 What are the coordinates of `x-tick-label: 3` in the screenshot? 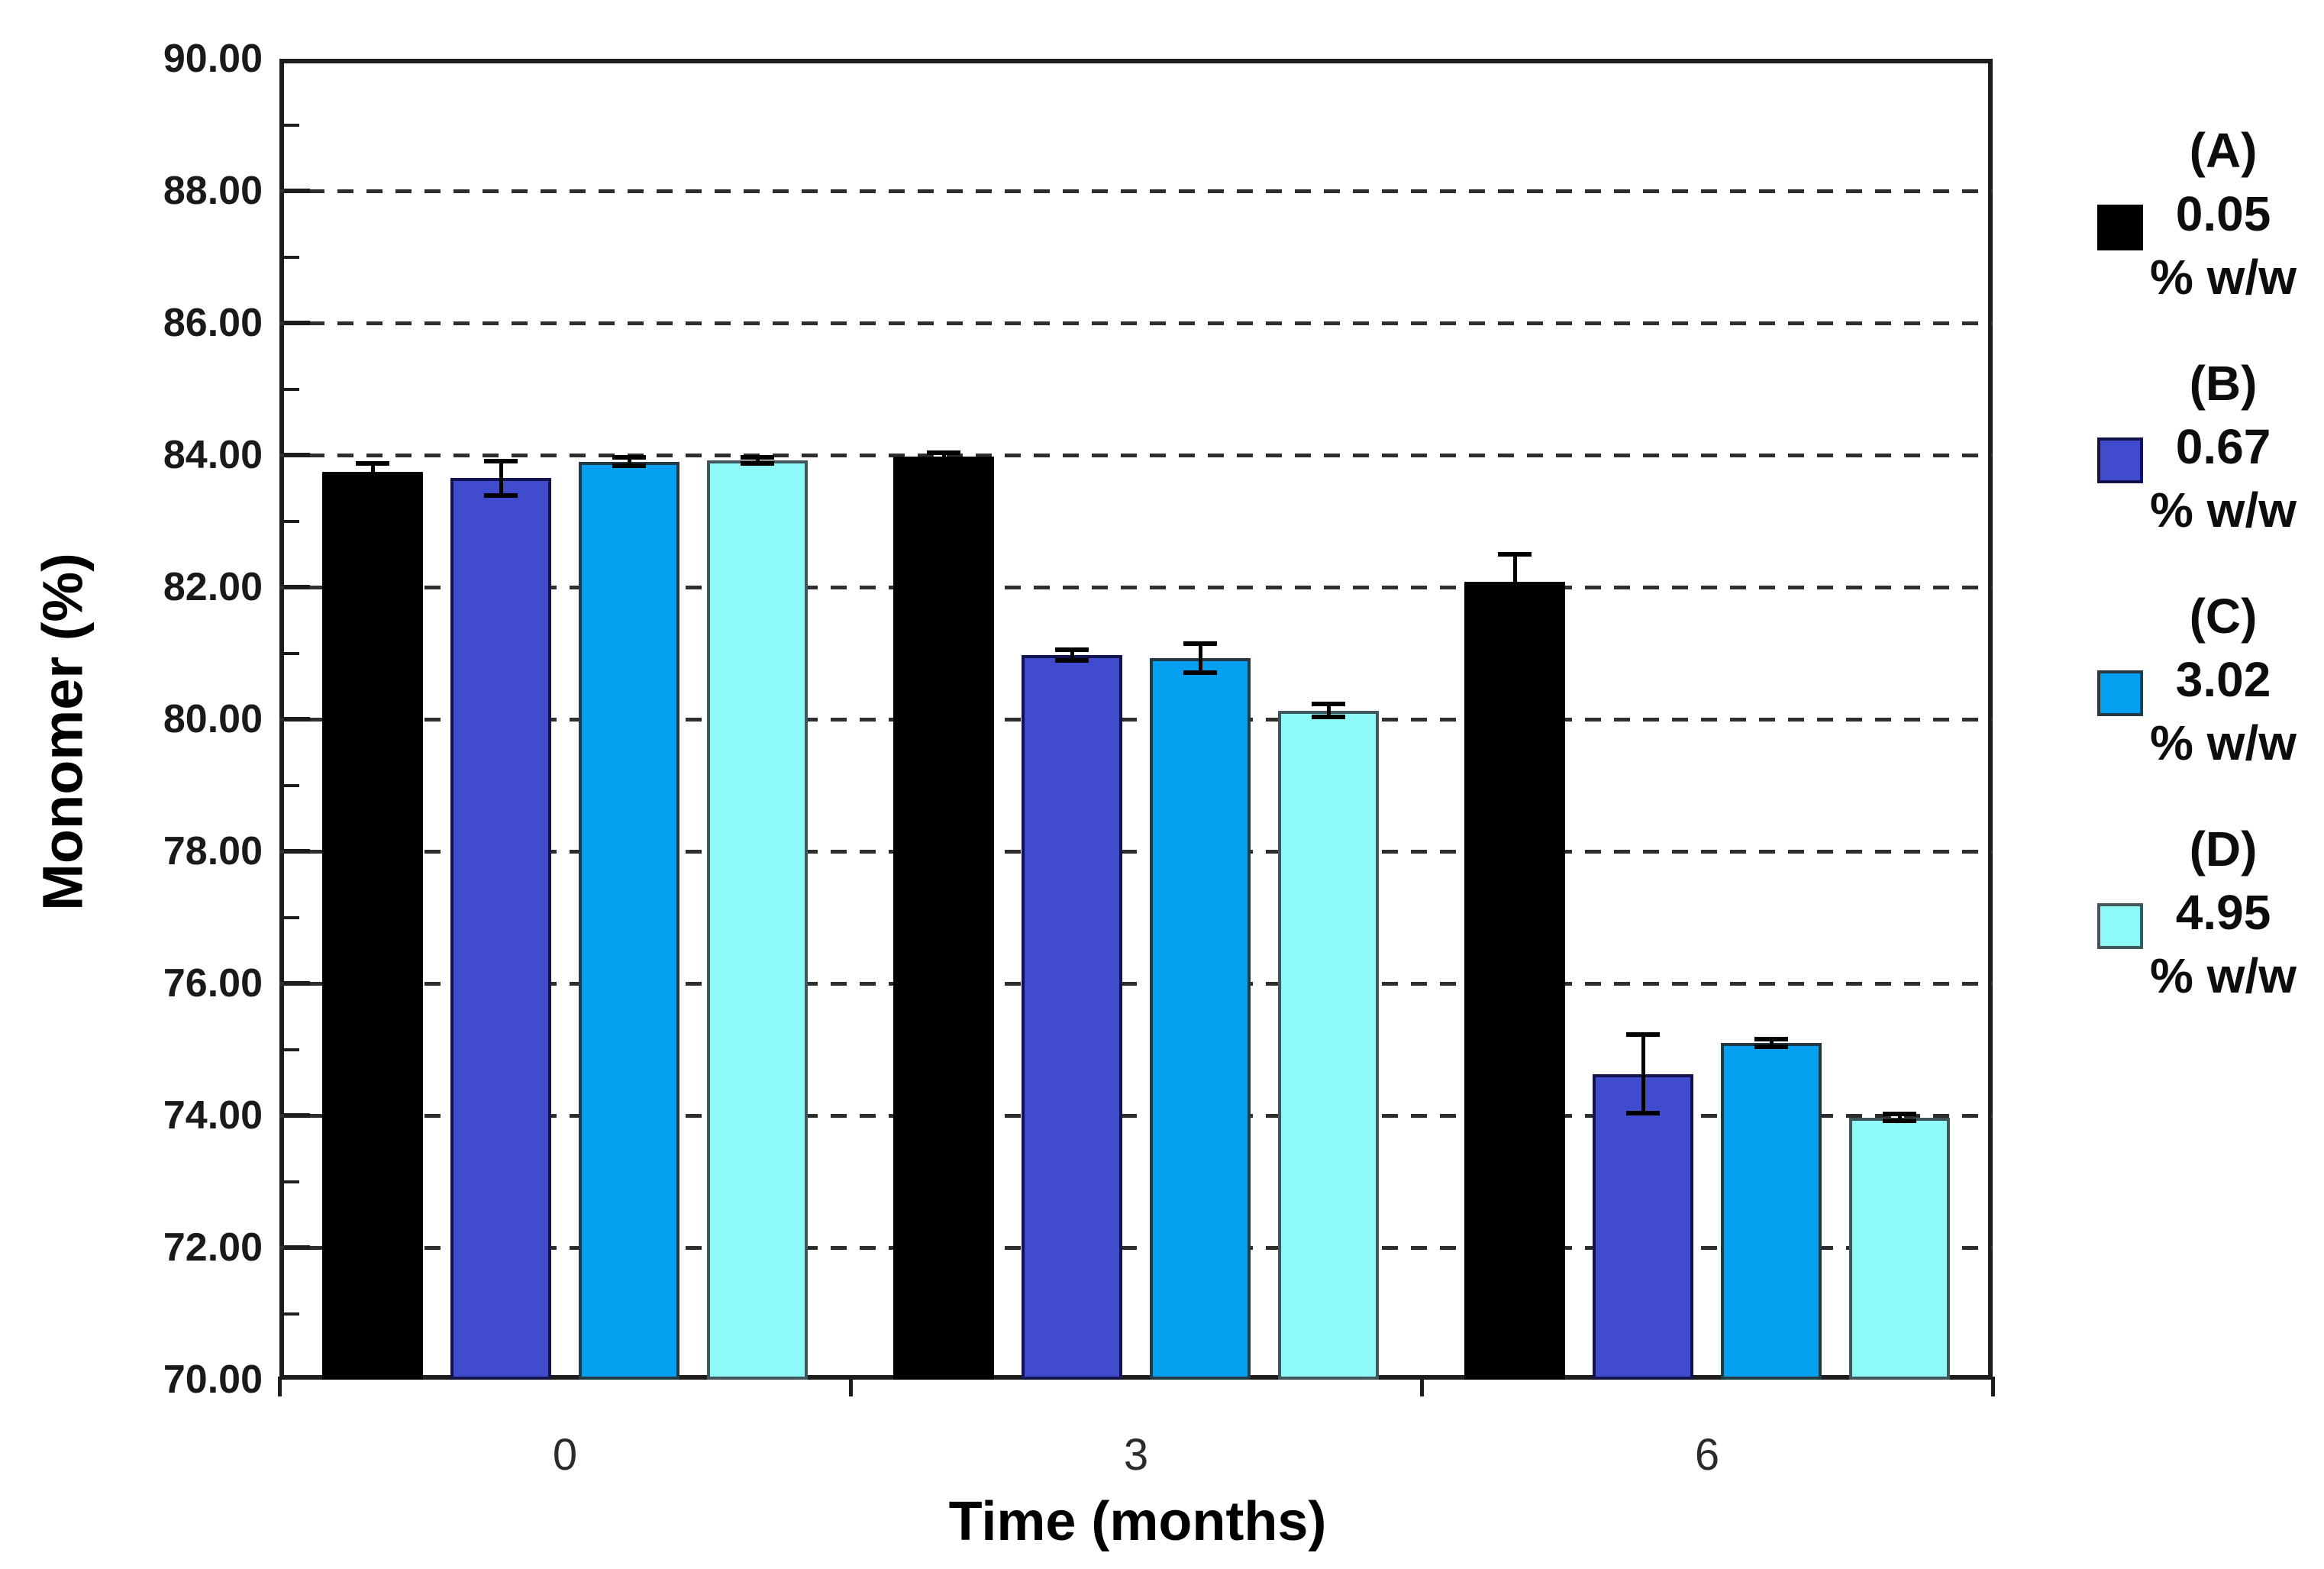 It's located at (1136, 1455).